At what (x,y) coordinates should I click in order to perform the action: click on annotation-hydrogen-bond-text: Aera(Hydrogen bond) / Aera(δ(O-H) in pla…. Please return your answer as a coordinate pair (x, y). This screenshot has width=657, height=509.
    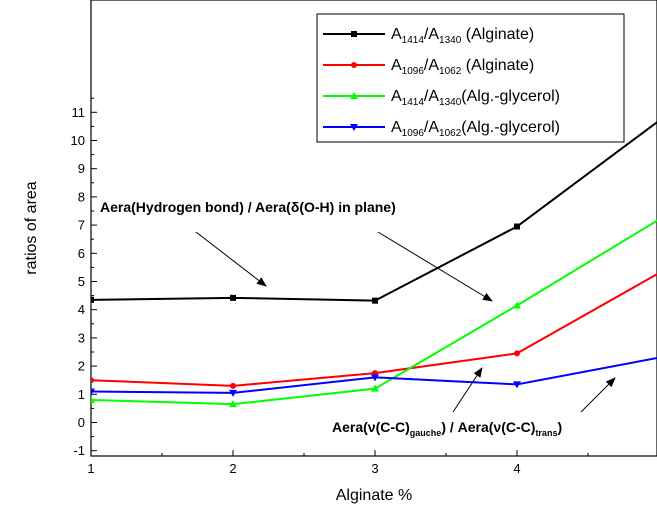
    Looking at the image, I should click on (248, 207).